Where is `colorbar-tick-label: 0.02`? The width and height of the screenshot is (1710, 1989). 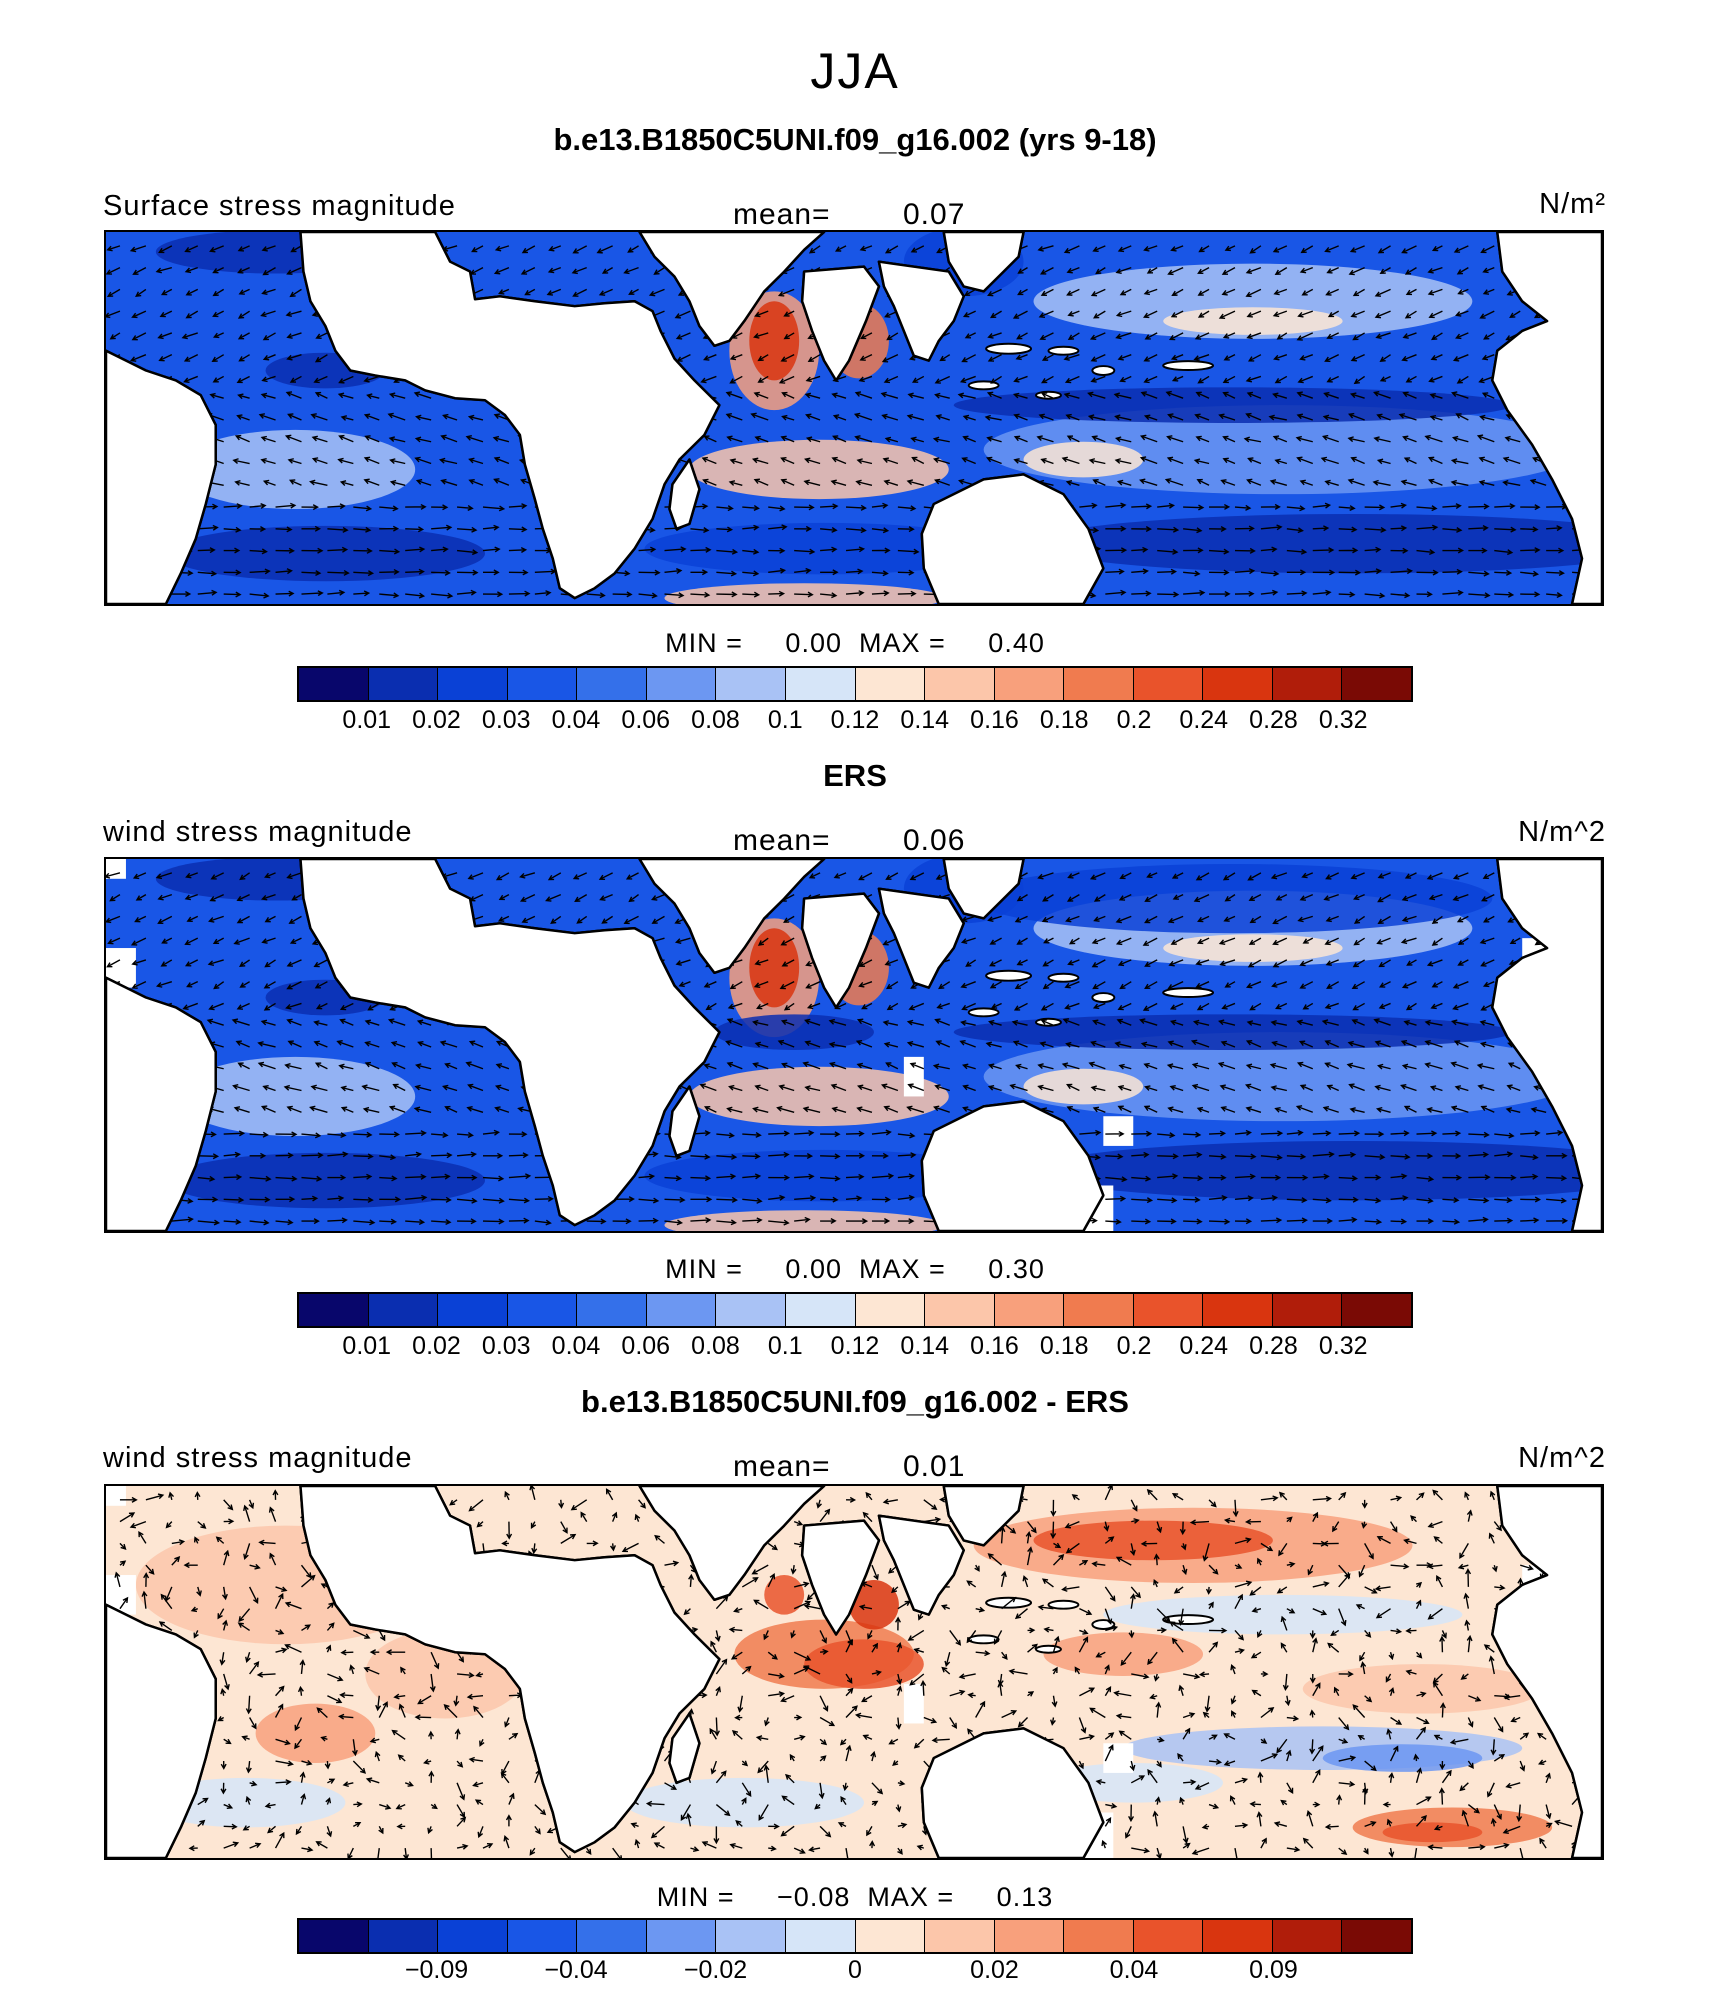
colorbar-tick-label: 0.02 is located at coordinates (994, 1970).